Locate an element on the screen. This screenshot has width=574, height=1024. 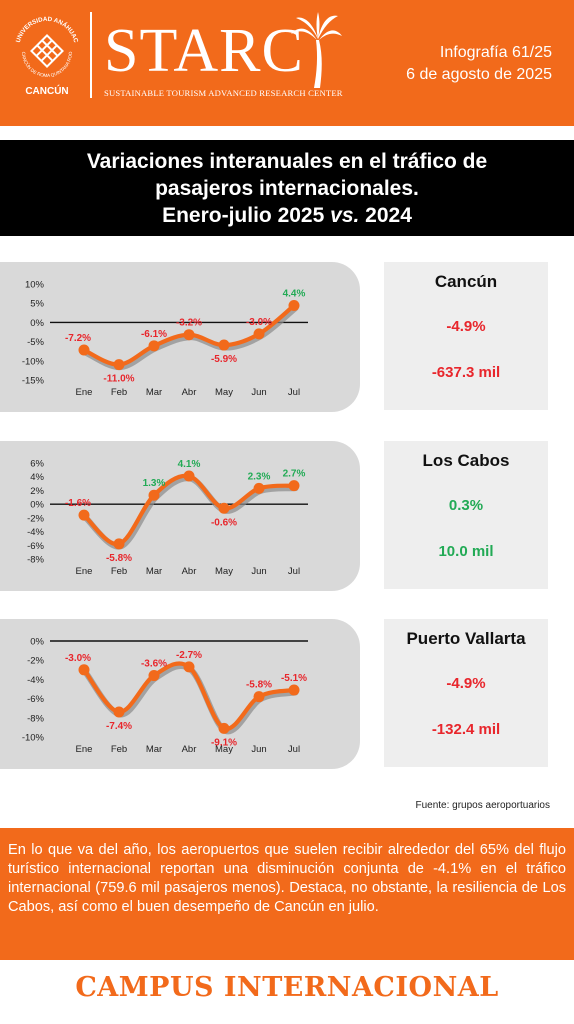
data-label: -9.1% is located at coordinates (224, 742).